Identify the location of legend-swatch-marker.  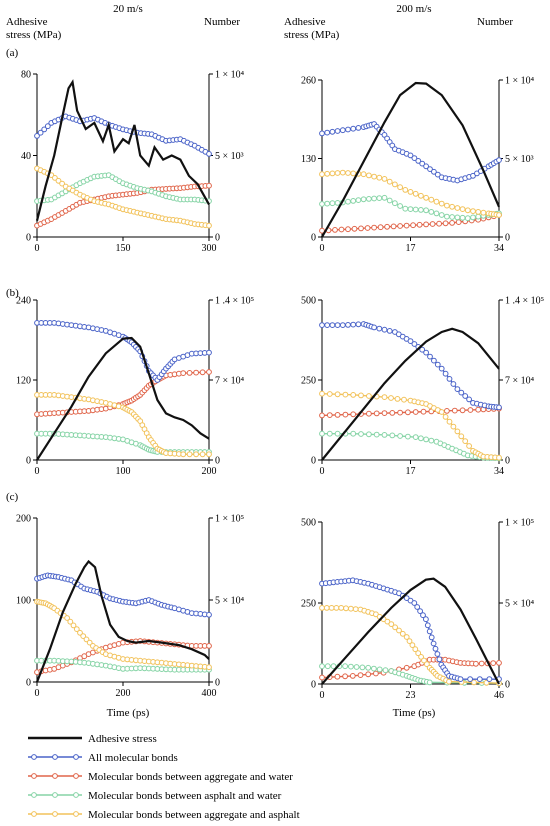
(55, 814).